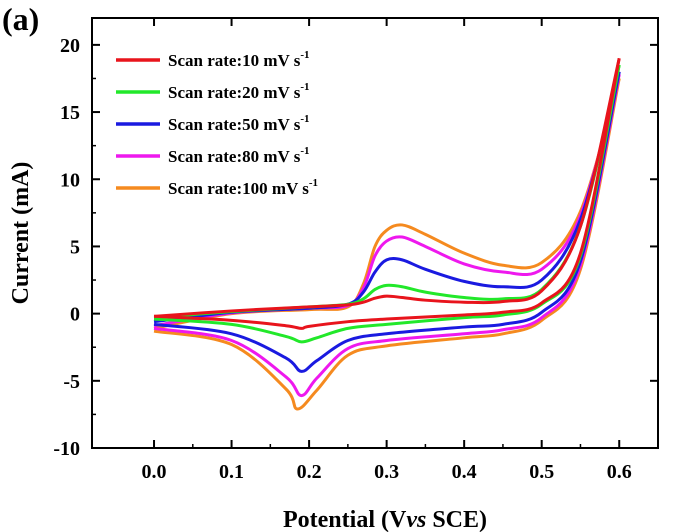  I want to click on y-tick-label: 20, so click(70, 46).